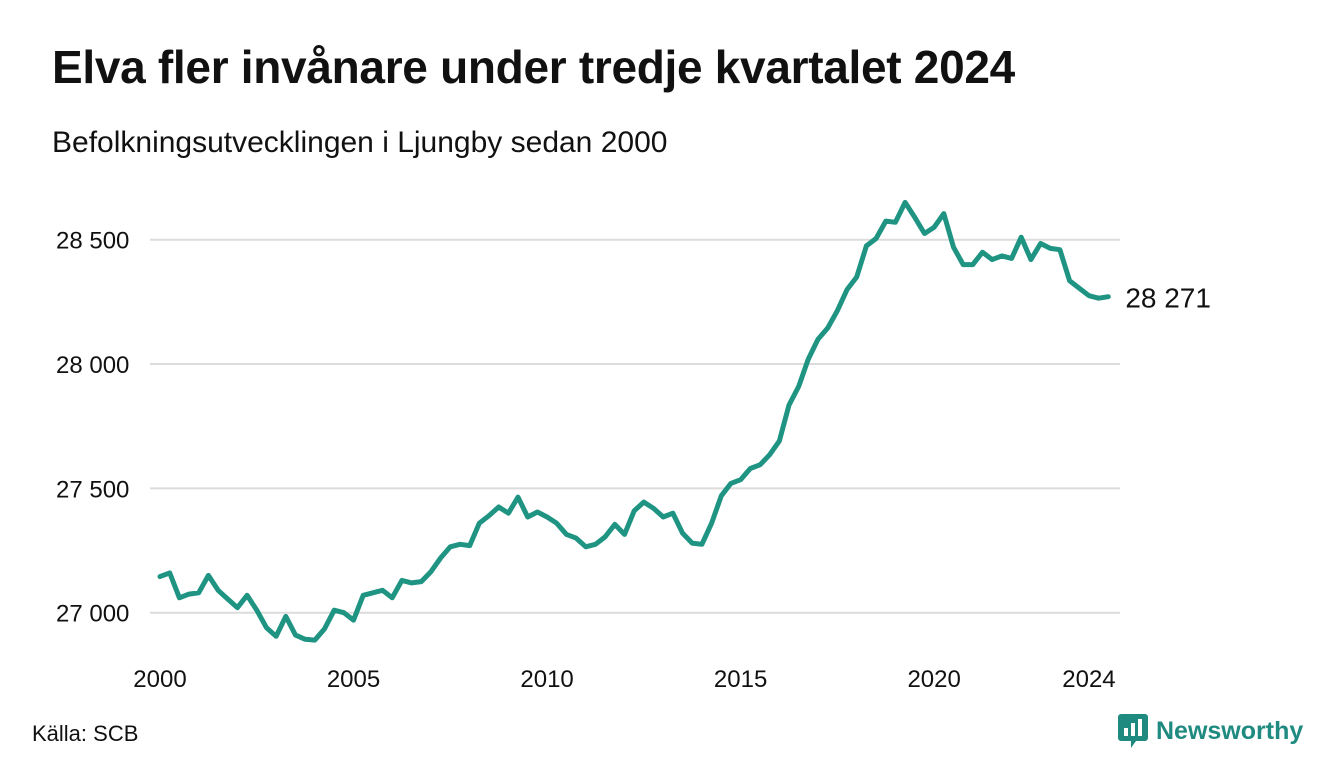 The image size is (1340, 780). I want to click on y-tick-label: 27 500, so click(92, 489).